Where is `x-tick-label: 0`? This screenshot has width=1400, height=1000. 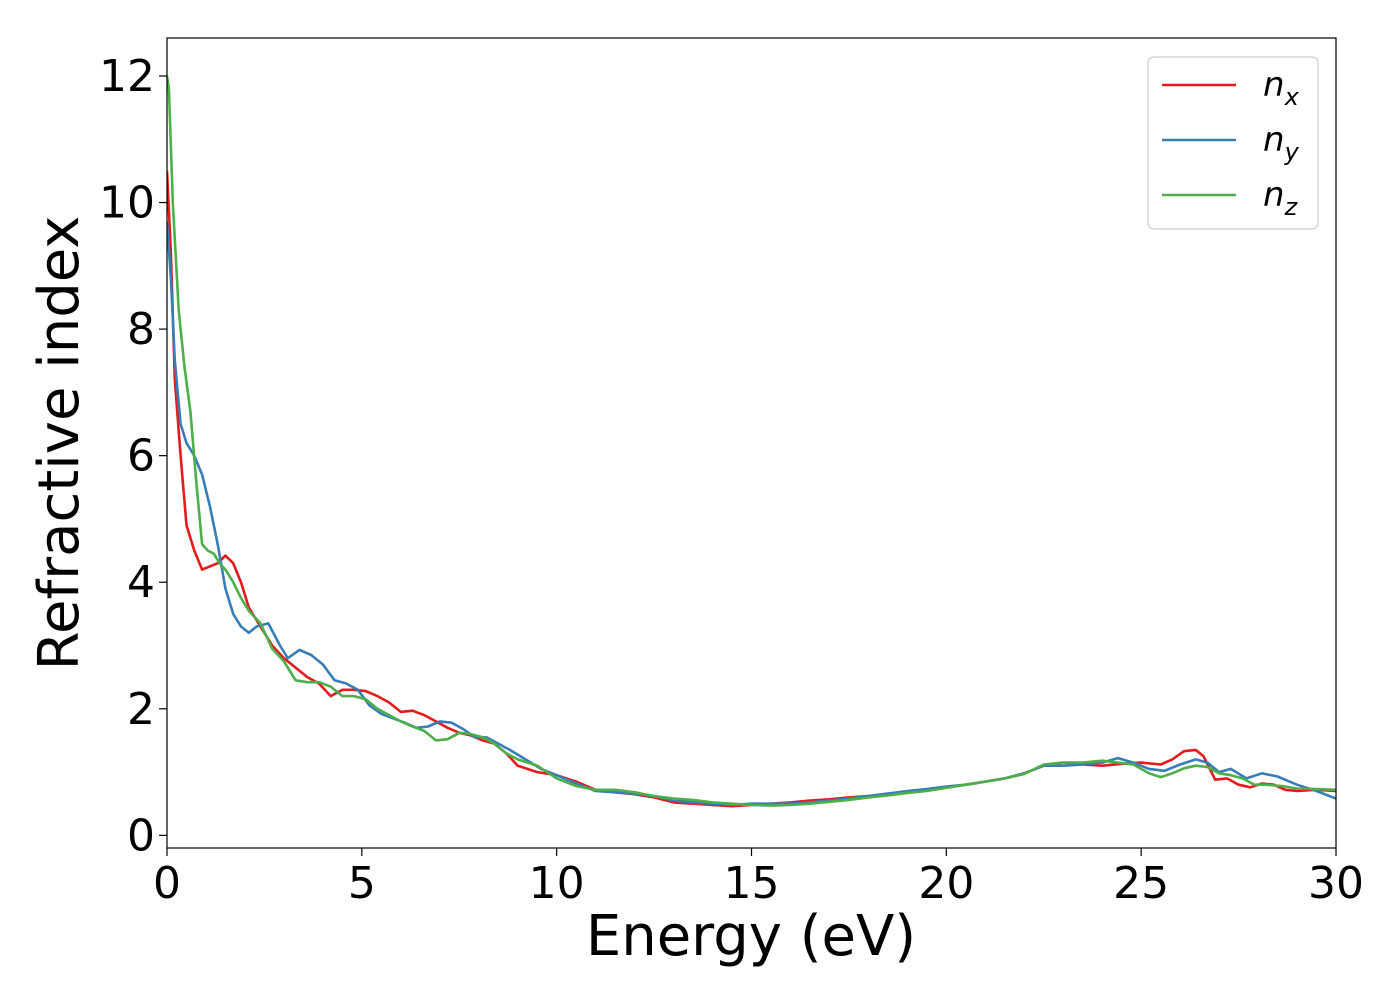 x-tick-label: 0 is located at coordinates (167, 883).